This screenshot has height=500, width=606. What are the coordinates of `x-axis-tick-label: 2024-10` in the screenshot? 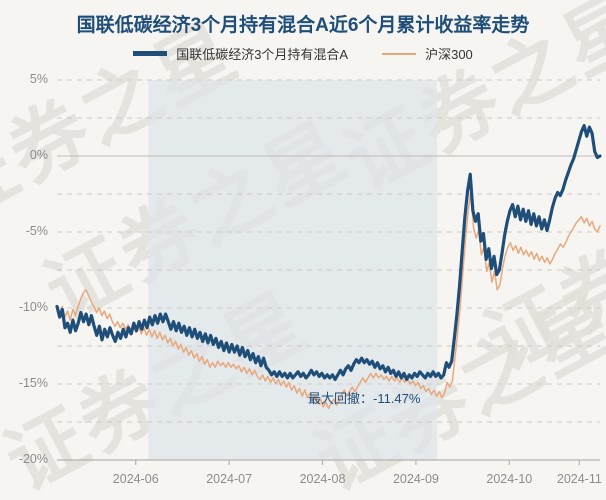 It's located at (509, 479).